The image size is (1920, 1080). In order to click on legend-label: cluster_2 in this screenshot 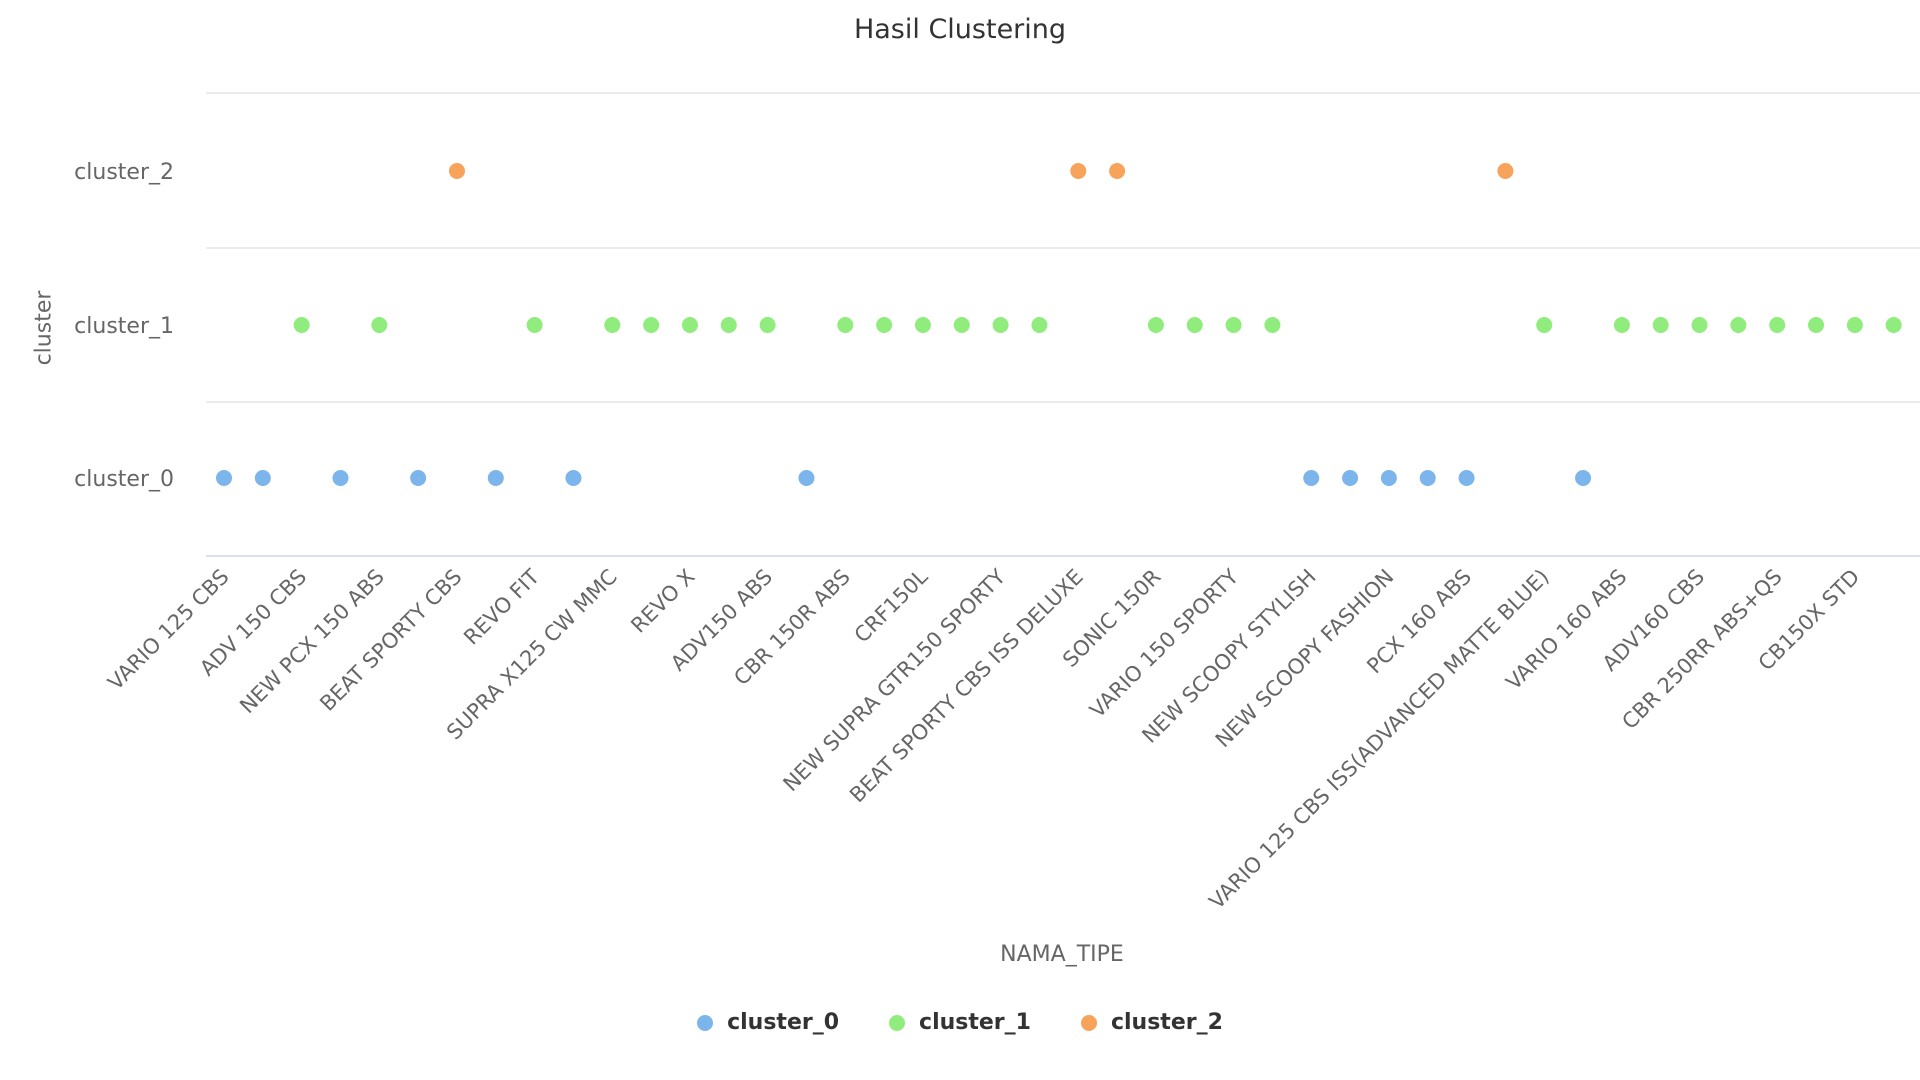, I will do `click(1166, 1022)`.